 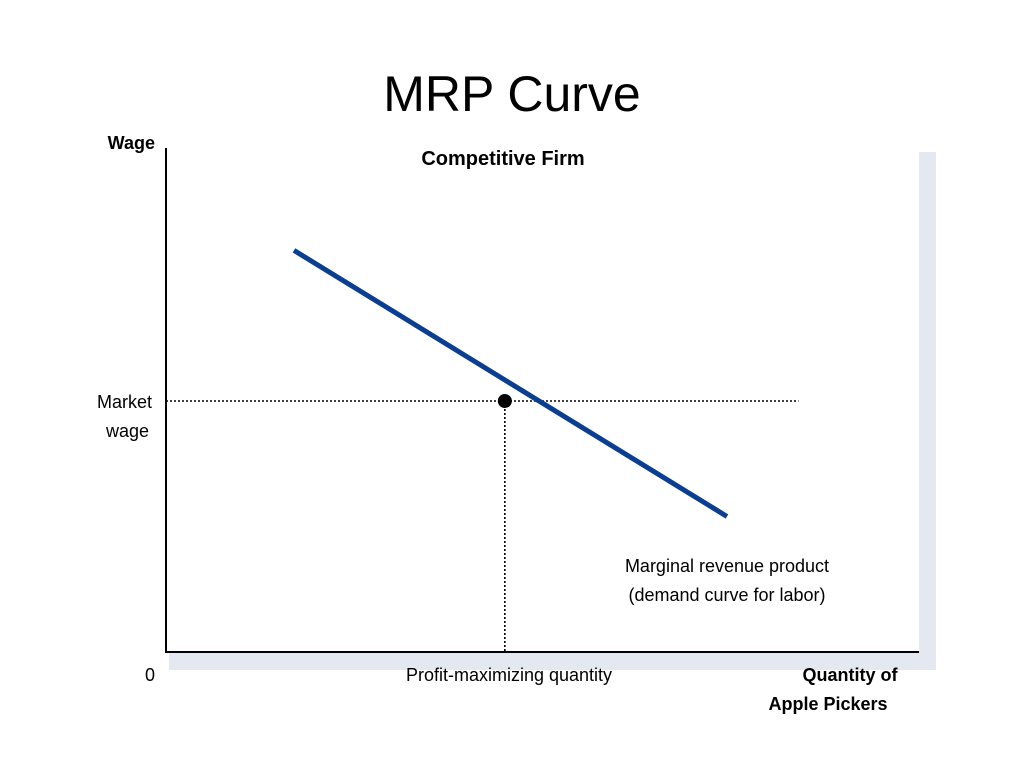 I want to click on equilibrium-point, so click(x=504, y=401).